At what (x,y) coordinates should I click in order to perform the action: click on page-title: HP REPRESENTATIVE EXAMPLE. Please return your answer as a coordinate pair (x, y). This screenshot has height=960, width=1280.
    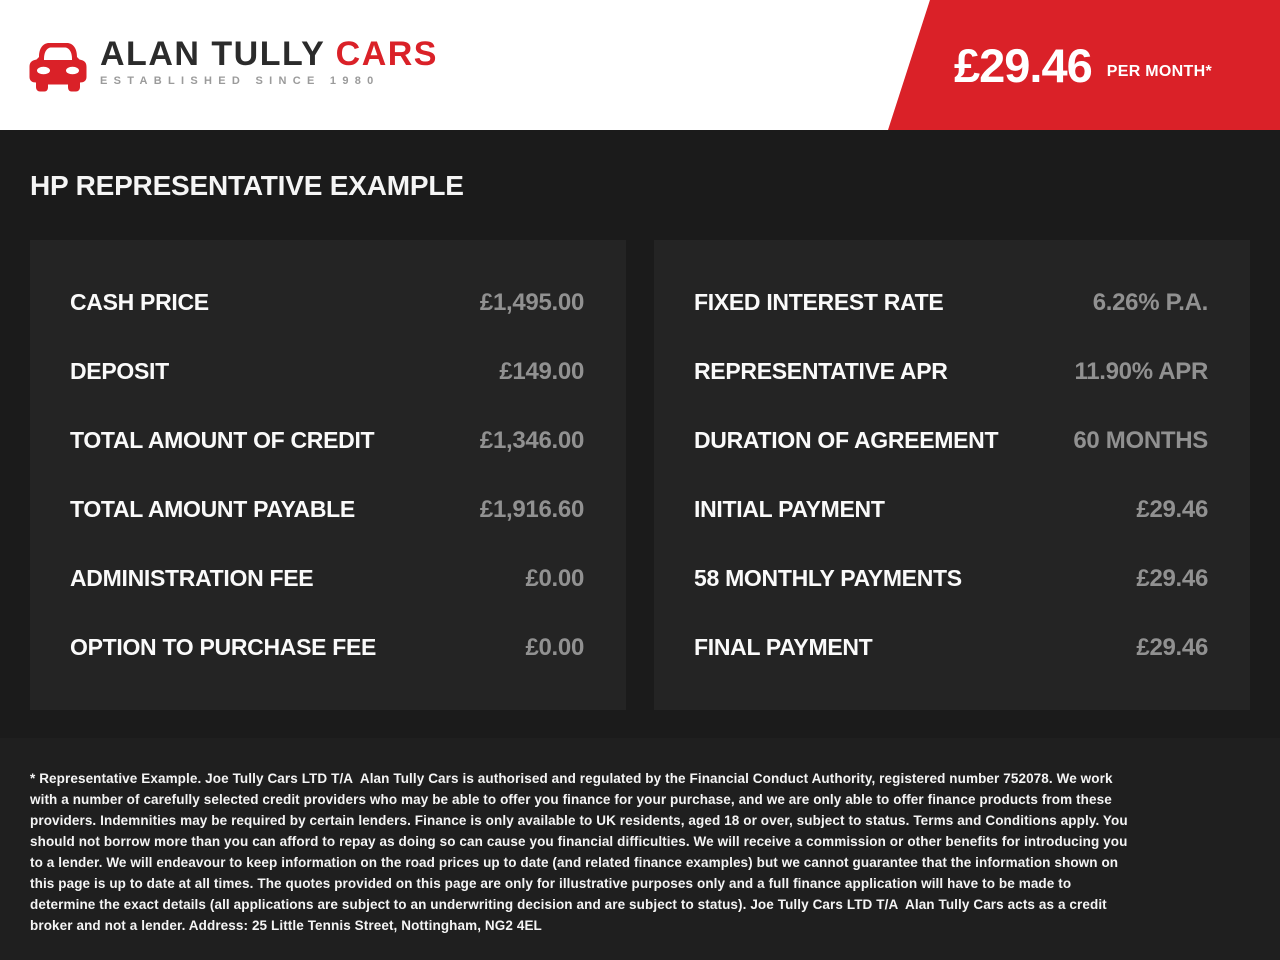
    Looking at the image, I should click on (247, 185).